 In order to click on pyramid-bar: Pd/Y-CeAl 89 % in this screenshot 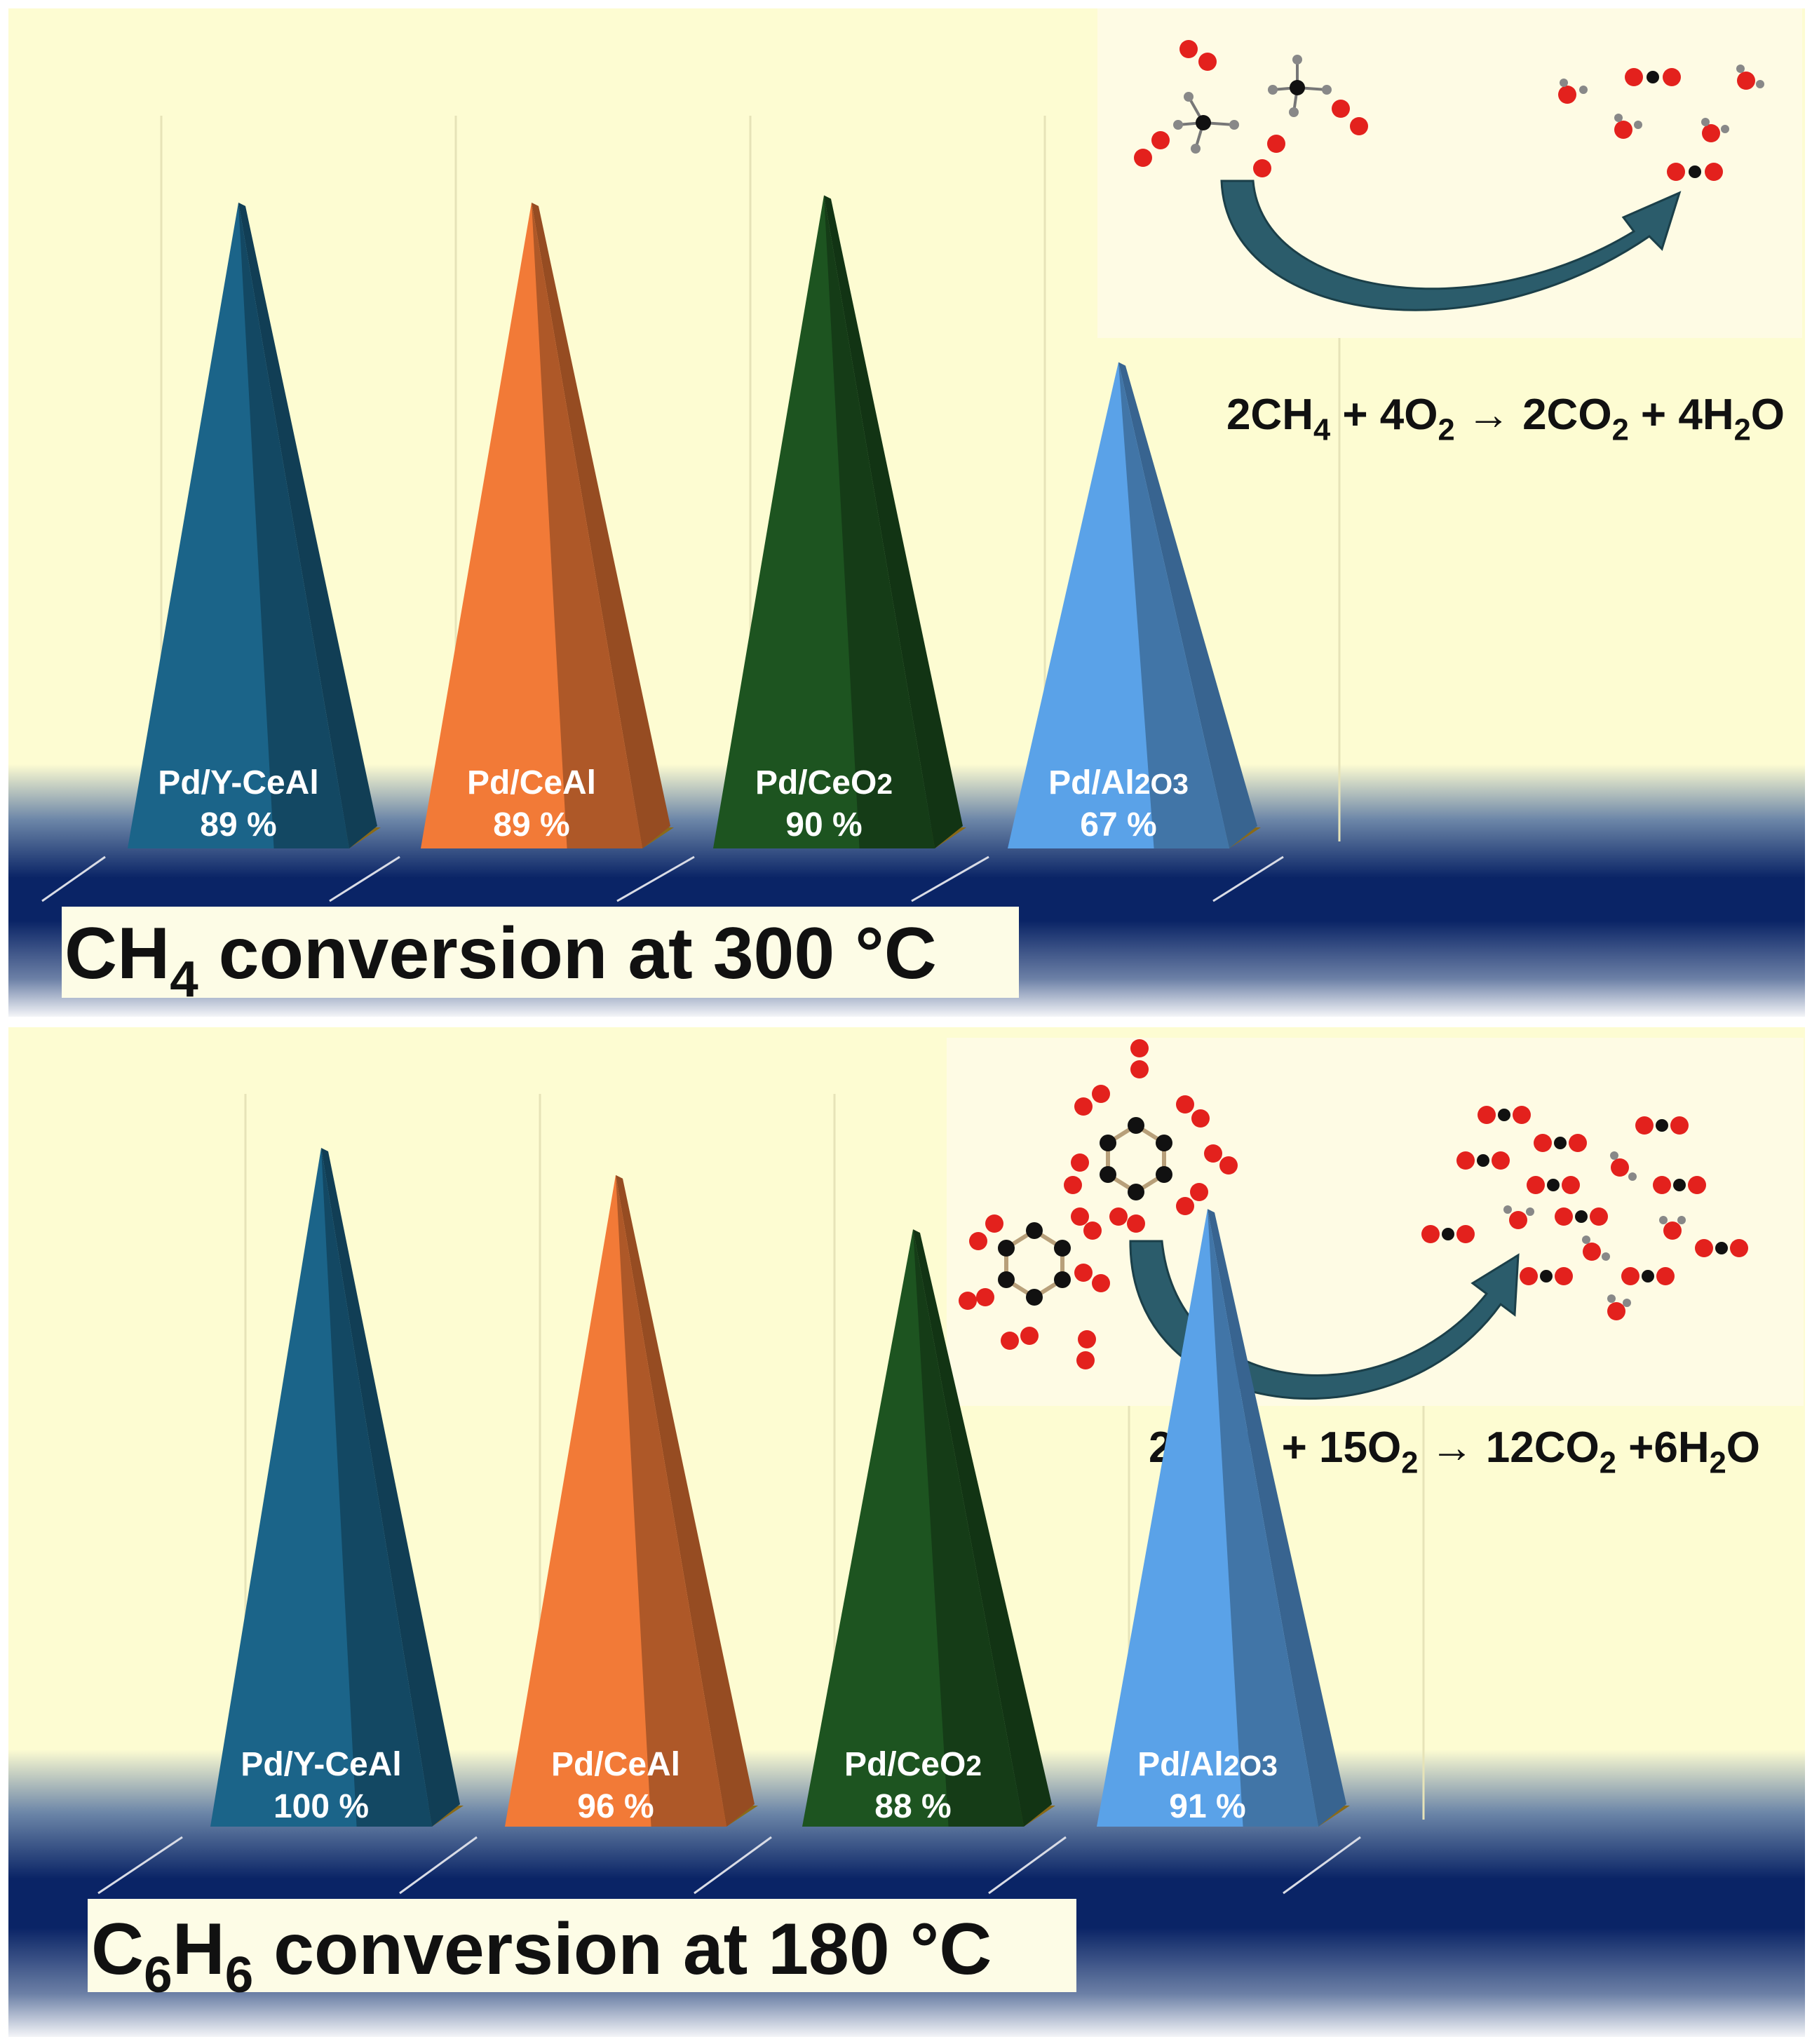, I will do `click(254, 525)`.